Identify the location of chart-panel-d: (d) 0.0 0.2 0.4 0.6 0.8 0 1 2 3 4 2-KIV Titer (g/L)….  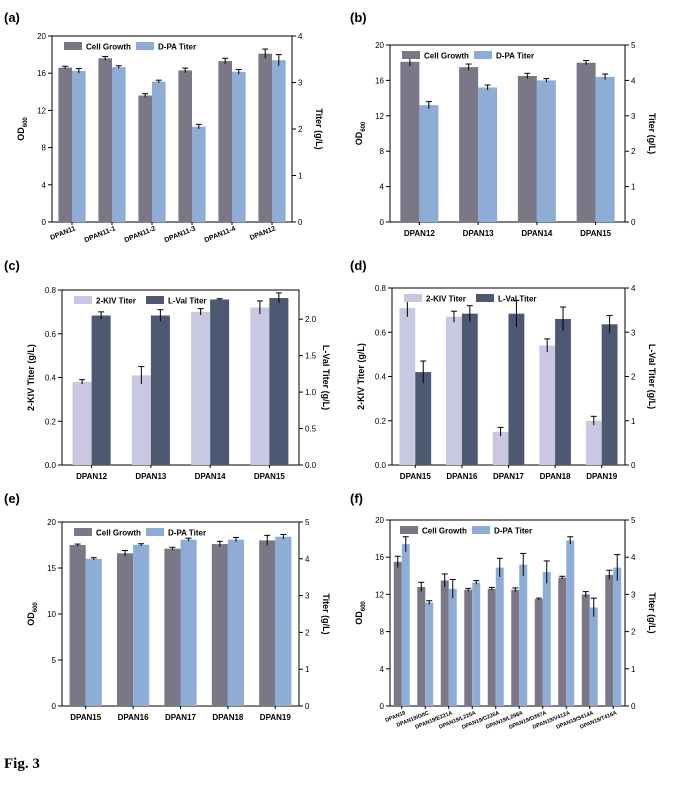
(503, 369).